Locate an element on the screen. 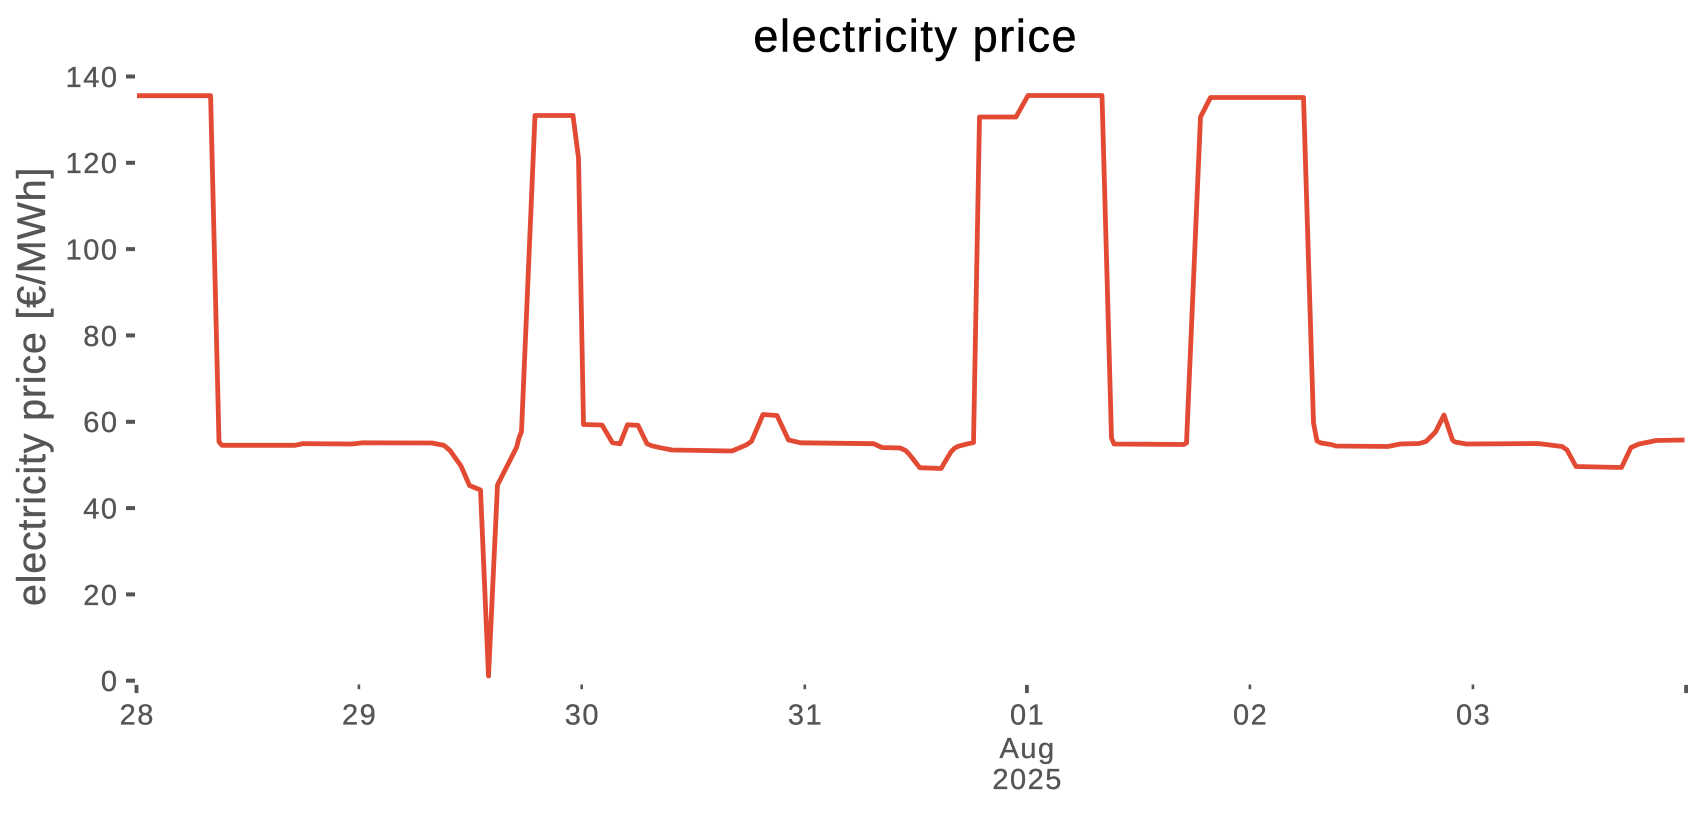 This screenshot has width=1706, height=815. svg-text: 40 is located at coordinates (100, 510).